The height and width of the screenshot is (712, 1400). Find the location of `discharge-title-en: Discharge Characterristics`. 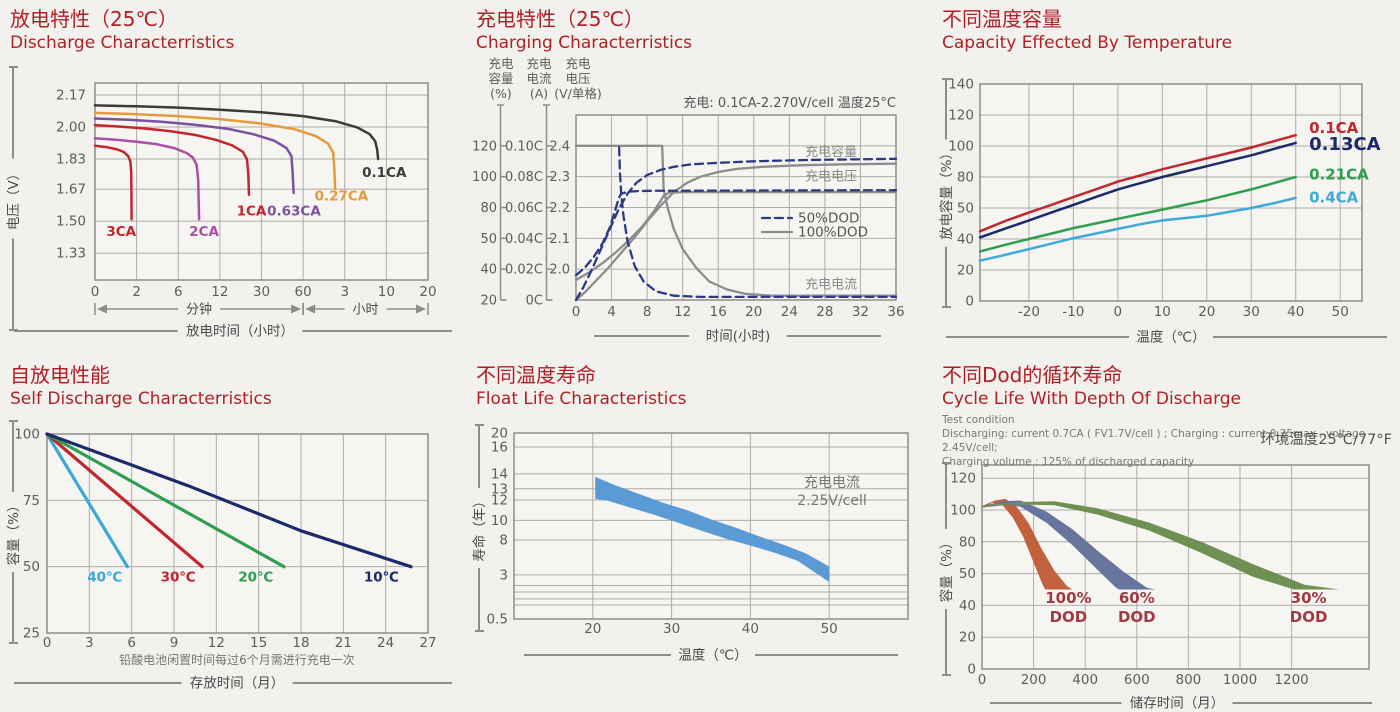

discharge-title-en: Discharge Characterristics is located at coordinates (122, 43).